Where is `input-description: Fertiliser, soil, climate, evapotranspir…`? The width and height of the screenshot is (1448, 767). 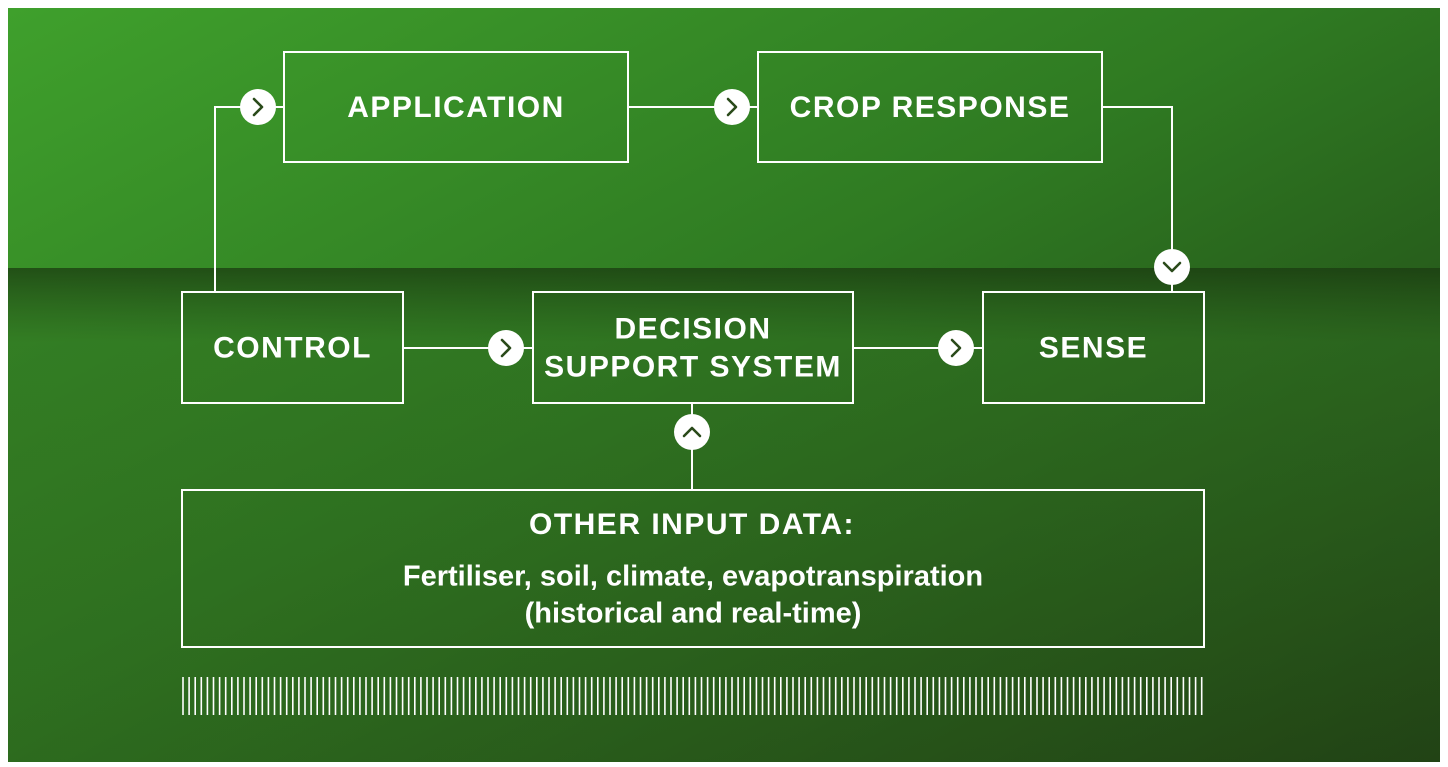
input-description: Fertiliser, soil, climate, evapotranspir… is located at coordinates (693, 577).